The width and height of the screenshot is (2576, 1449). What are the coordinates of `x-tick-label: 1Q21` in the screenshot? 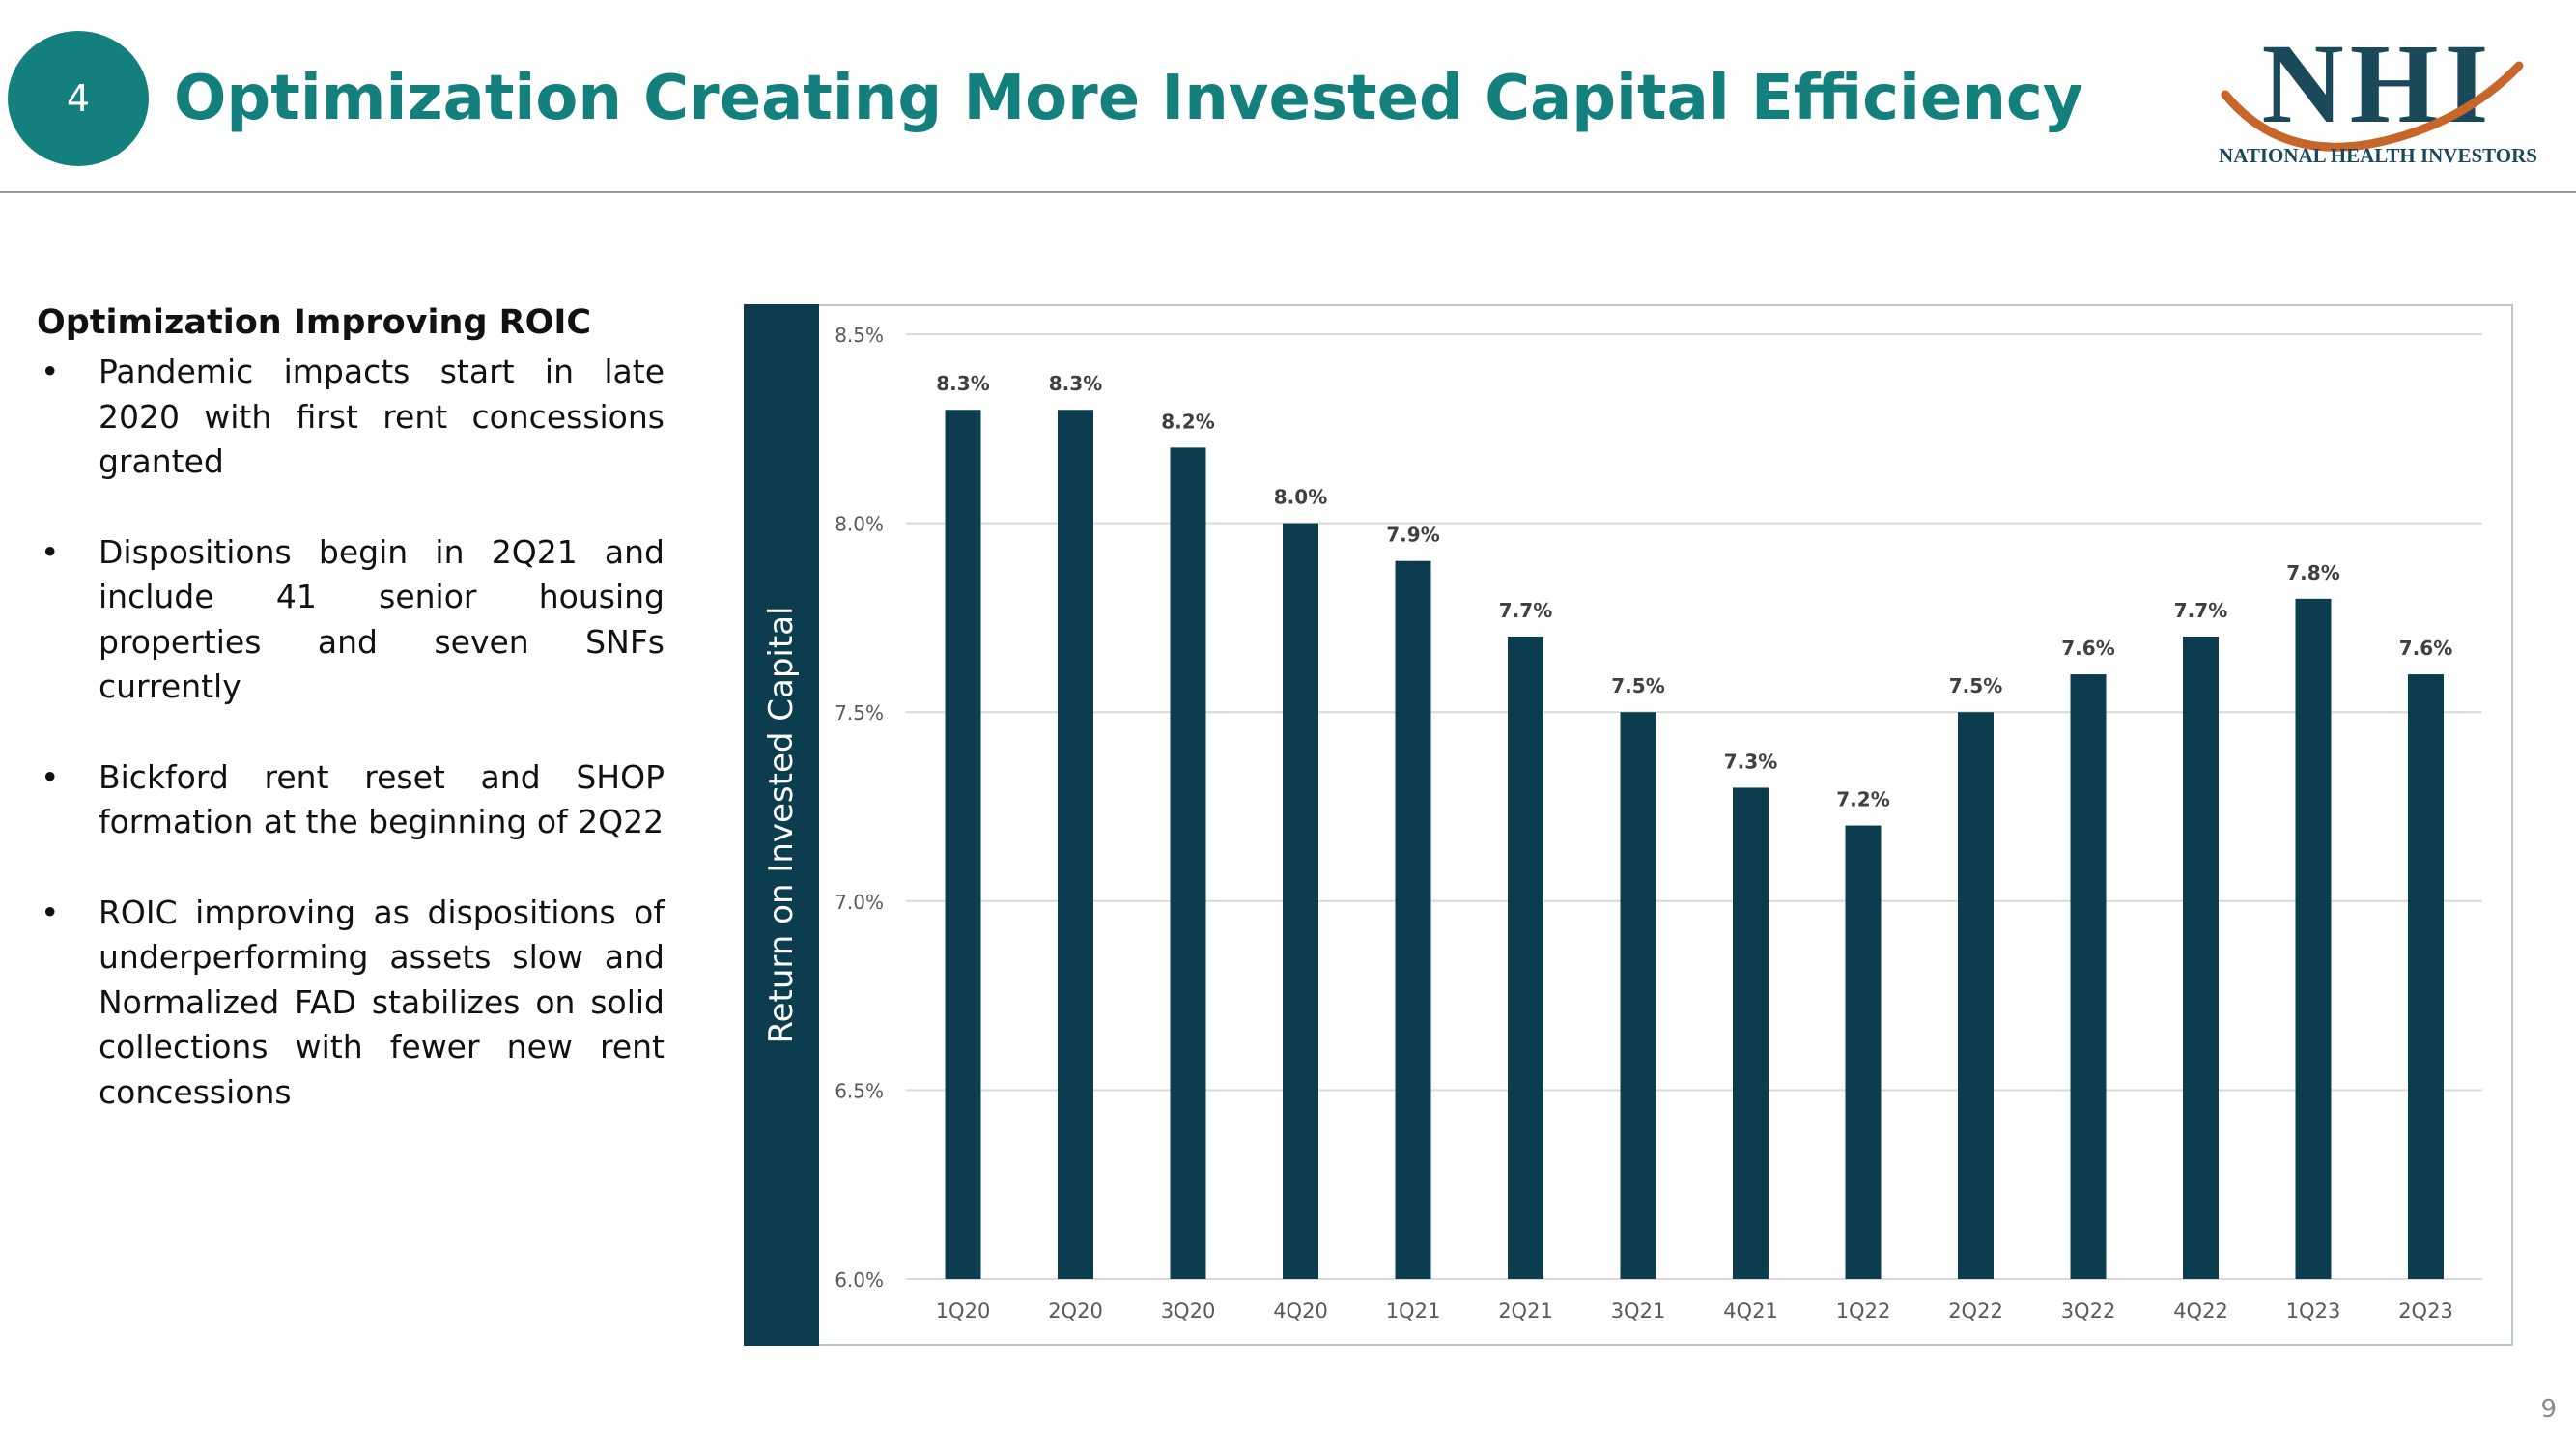 It's located at (1413, 1310).